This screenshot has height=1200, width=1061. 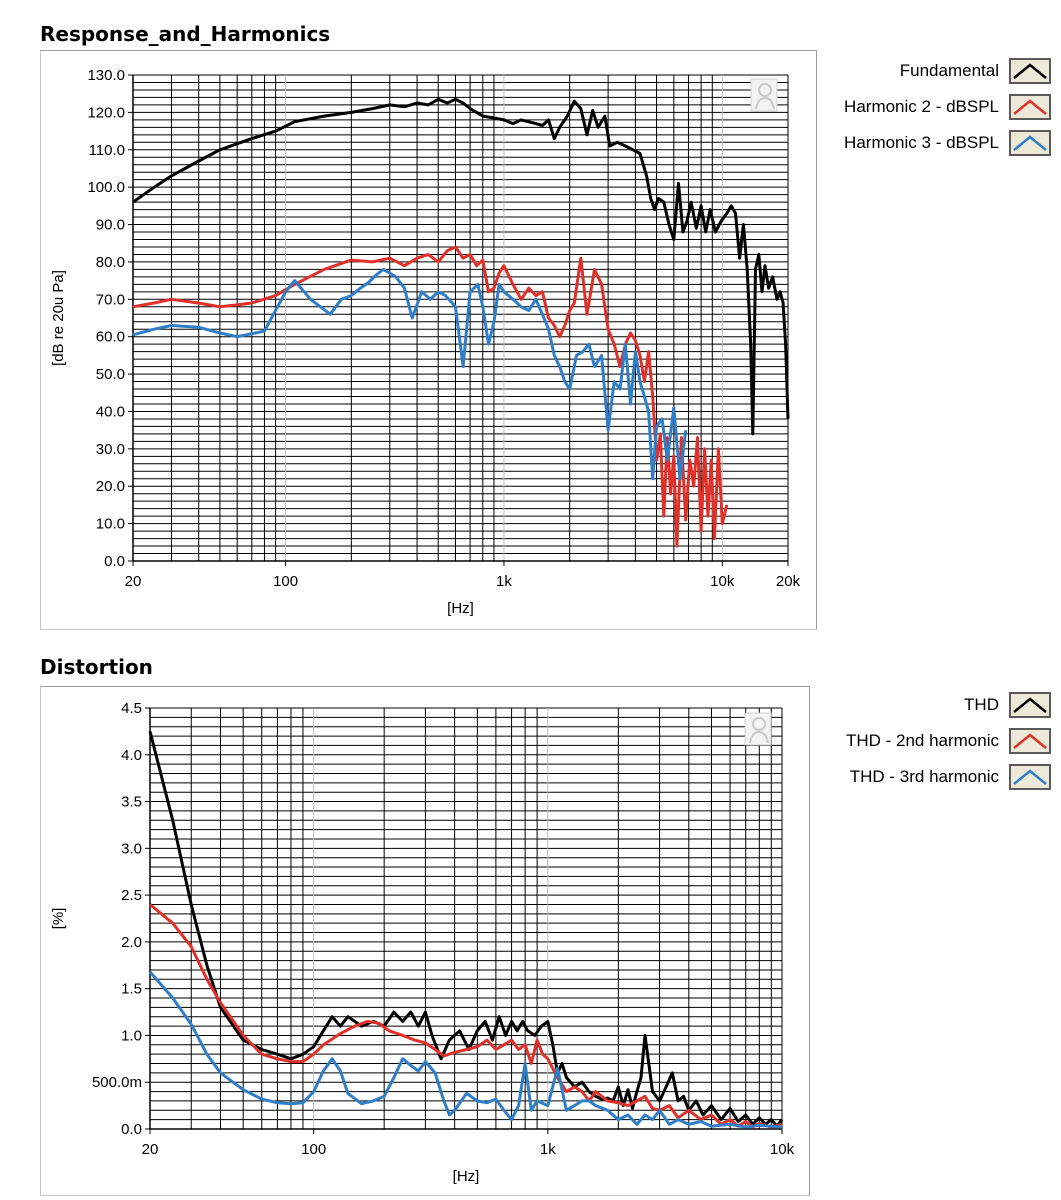 What do you see at coordinates (58, 919) in the screenshot?
I see `y-axis-label: [%]` at bounding box center [58, 919].